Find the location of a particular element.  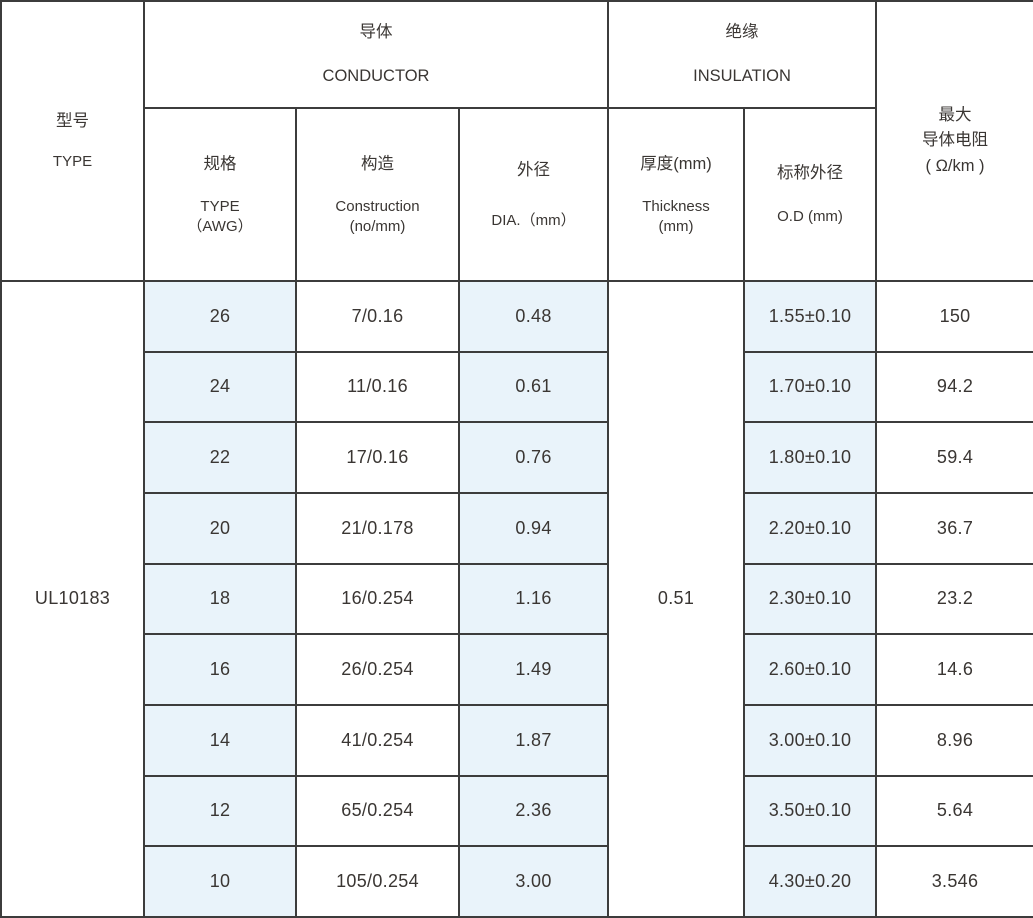

column-header-od: 标称外径 O.D (mm) is located at coordinates (810, 194).